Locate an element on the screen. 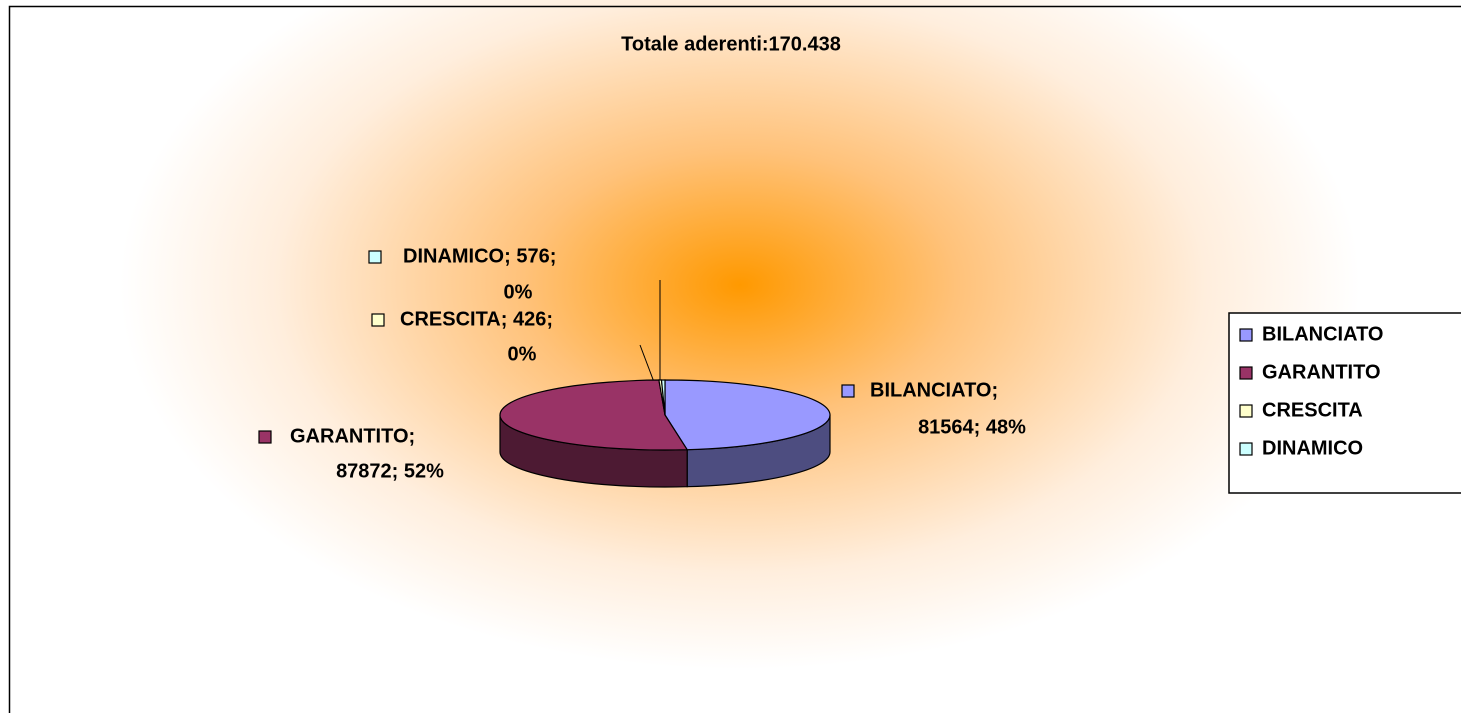 The width and height of the screenshot is (1461, 713). legend-label: GARANTITO is located at coordinates (1321, 372).